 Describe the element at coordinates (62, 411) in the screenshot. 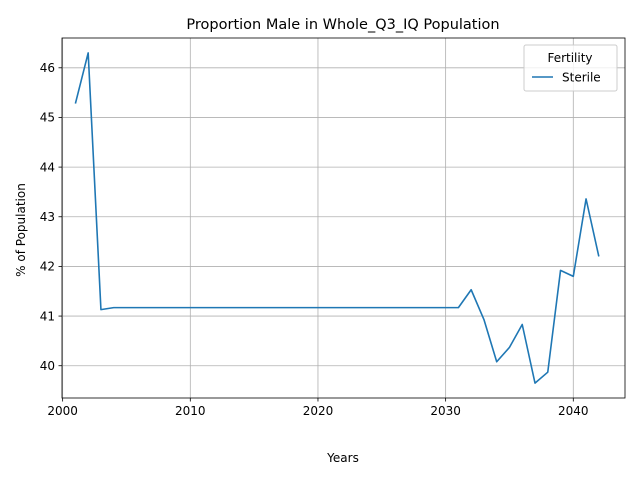

I see `x-tick-label: 2000` at that location.